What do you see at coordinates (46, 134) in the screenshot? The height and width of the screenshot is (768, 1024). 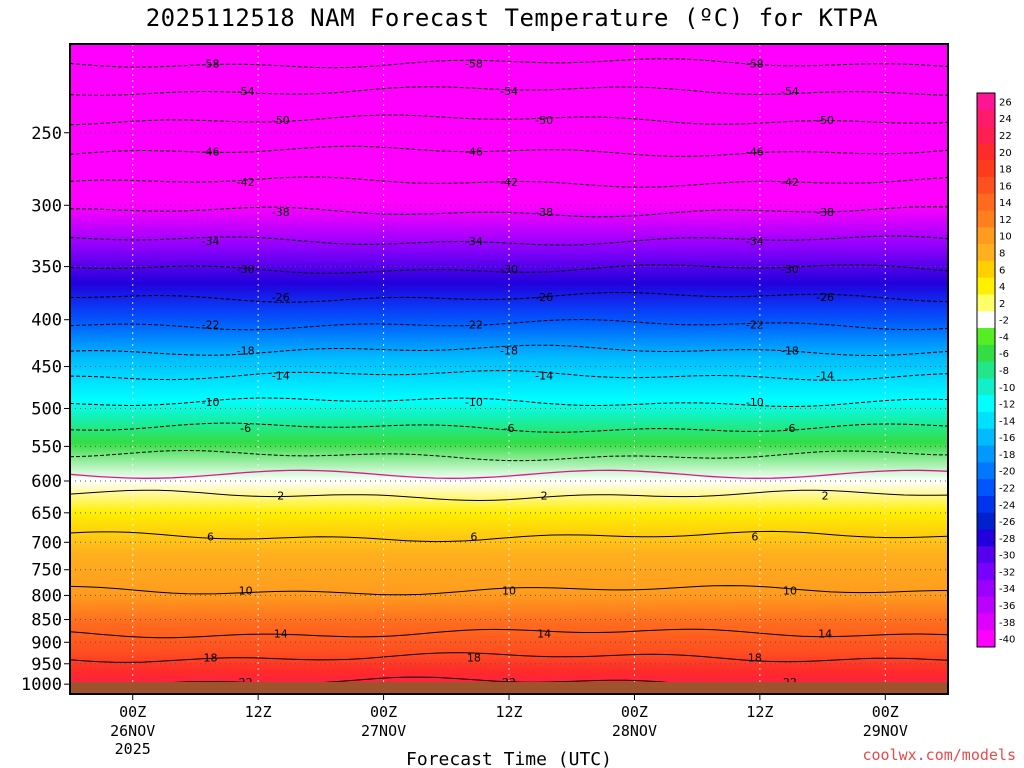 I see `y-tick-label: 250` at bounding box center [46, 134].